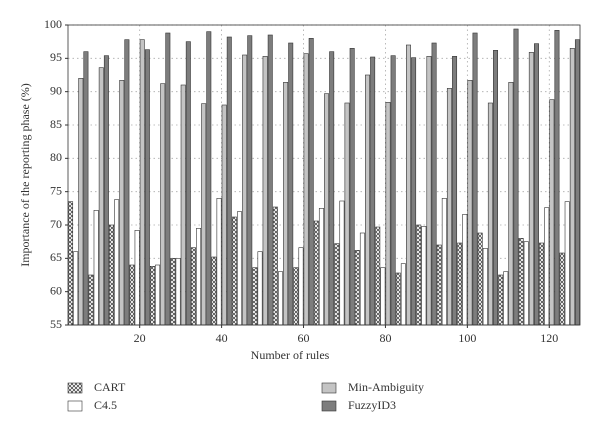 This screenshot has width=600, height=435. I want to click on y-tick-label: 85, so click(56, 124).